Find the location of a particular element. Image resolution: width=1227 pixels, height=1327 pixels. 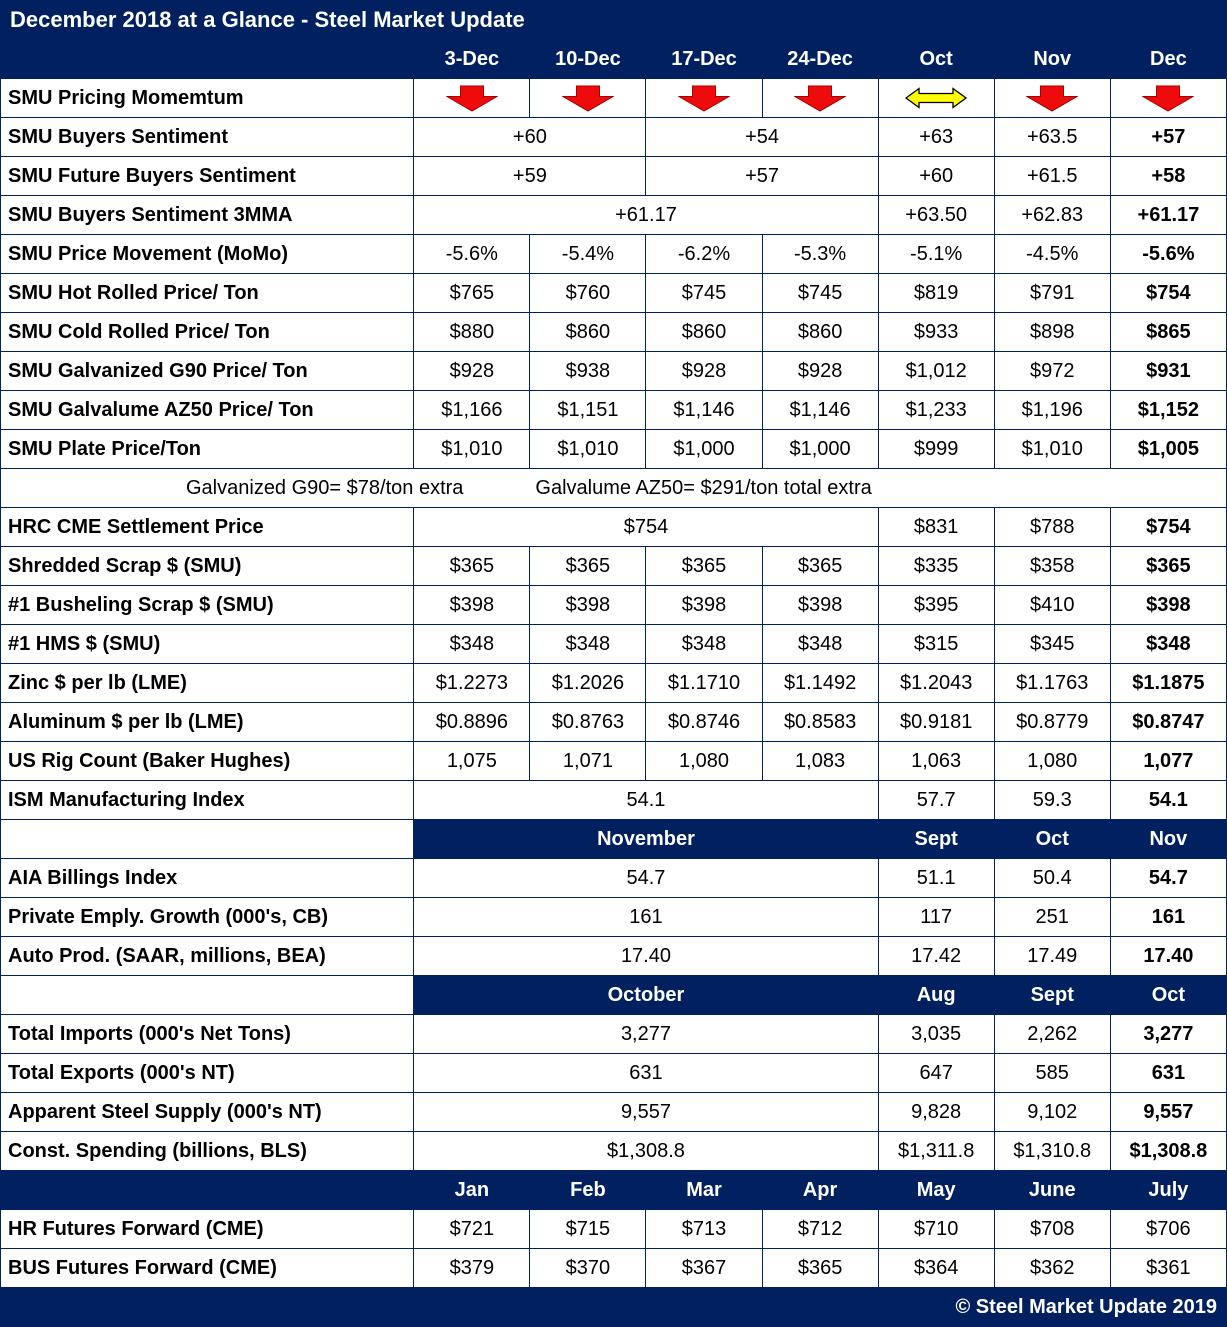

value-cell: $0.8896 is located at coordinates (472, 722).